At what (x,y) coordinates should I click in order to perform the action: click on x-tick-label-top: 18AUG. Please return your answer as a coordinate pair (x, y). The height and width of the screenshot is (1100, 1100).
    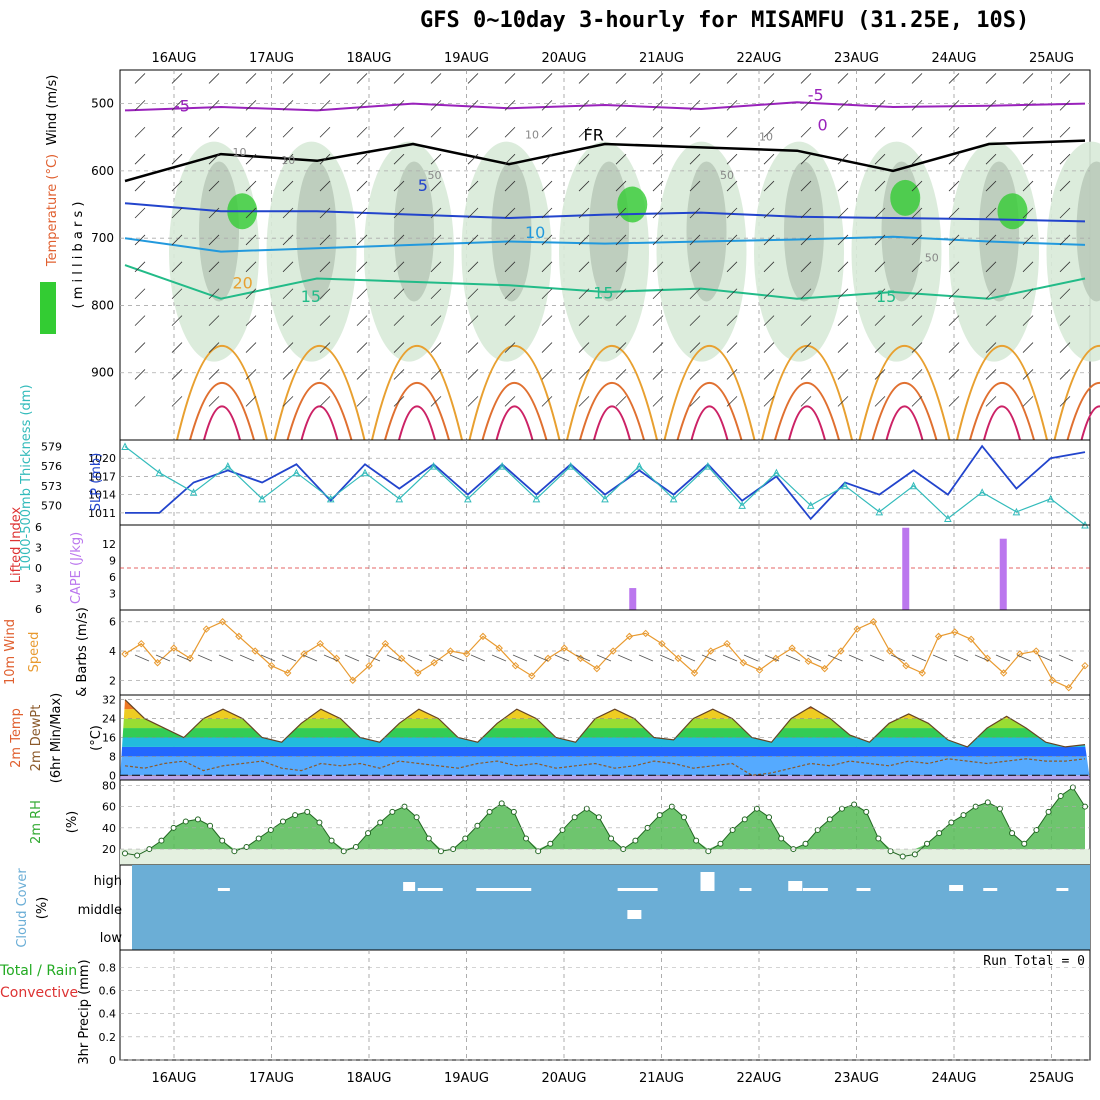
    Looking at the image, I should click on (368, 58).